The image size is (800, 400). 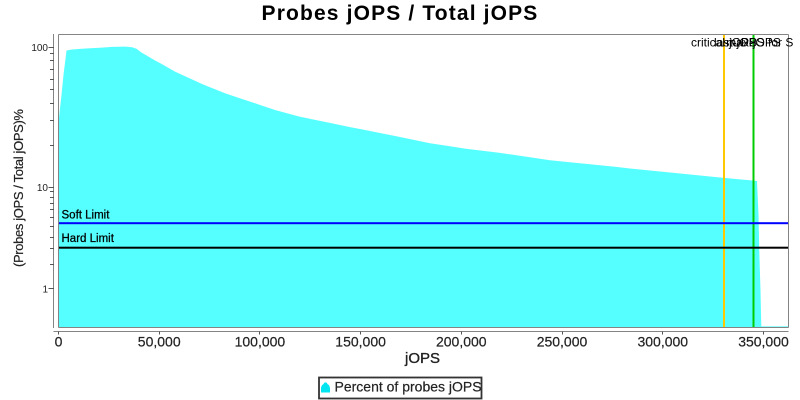 I want to click on svg-text: max-jOPS, so click(x=753, y=43).